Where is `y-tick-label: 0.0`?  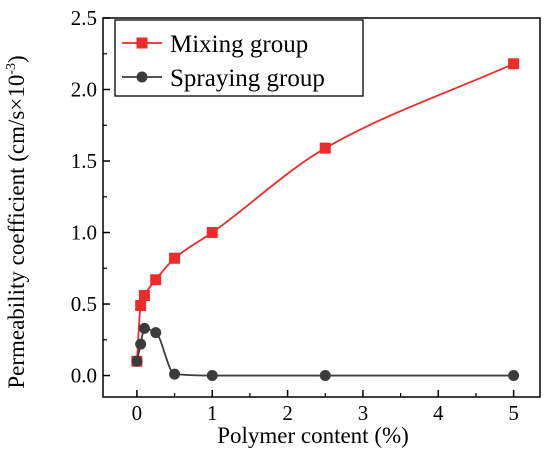 y-tick-label: 0.0 is located at coordinates (84, 376).